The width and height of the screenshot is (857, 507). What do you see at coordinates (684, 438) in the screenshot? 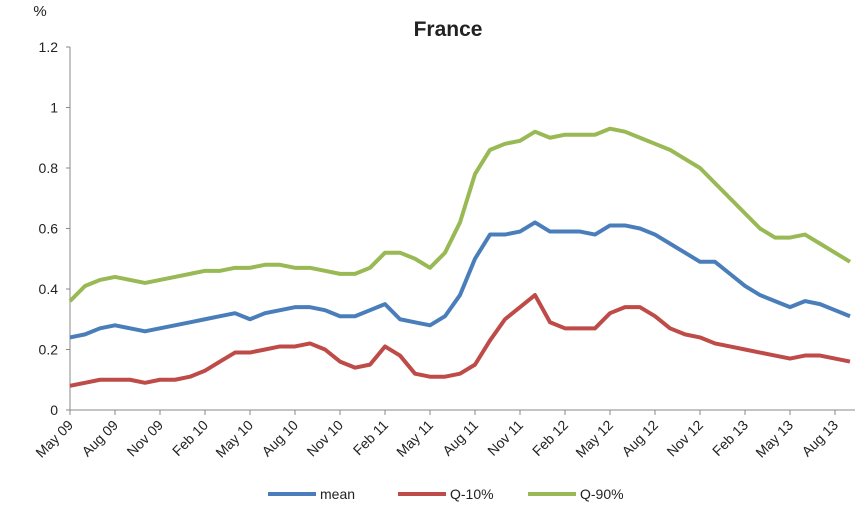
I see `x-tick-label: Nov 12` at bounding box center [684, 438].